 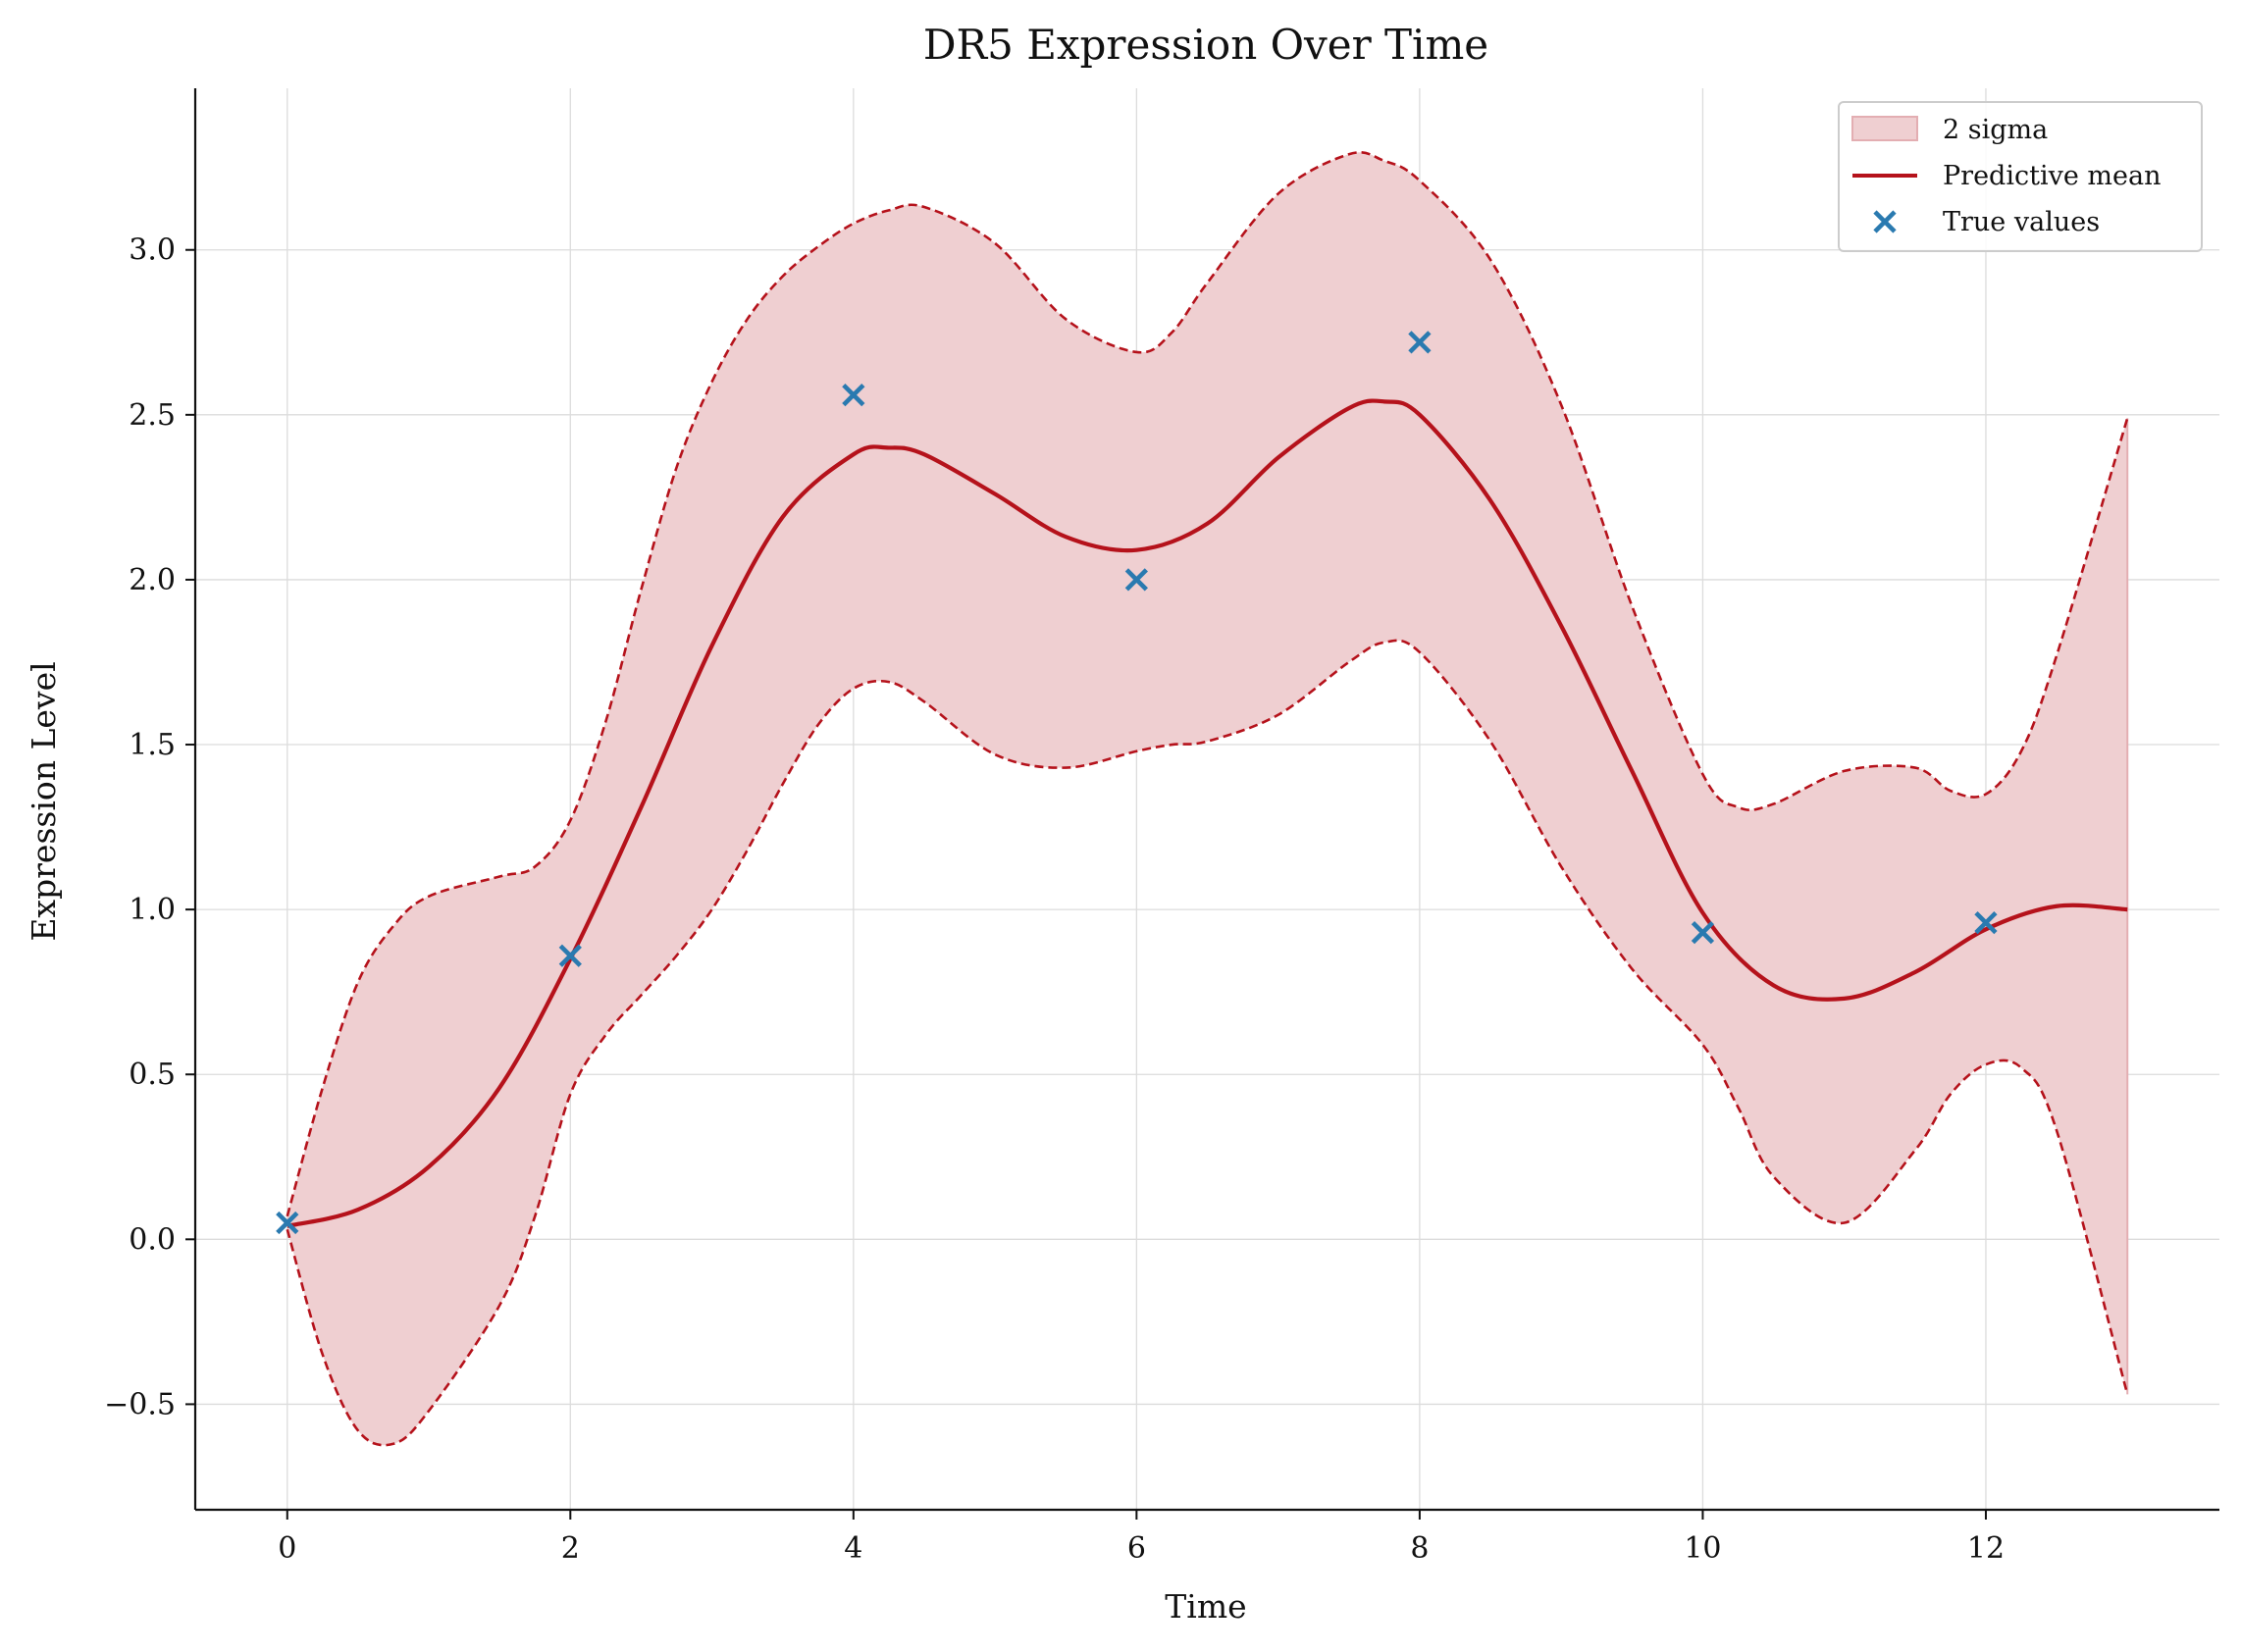 I want to click on x-tick-label: 4, so click(x=853, y=1548).